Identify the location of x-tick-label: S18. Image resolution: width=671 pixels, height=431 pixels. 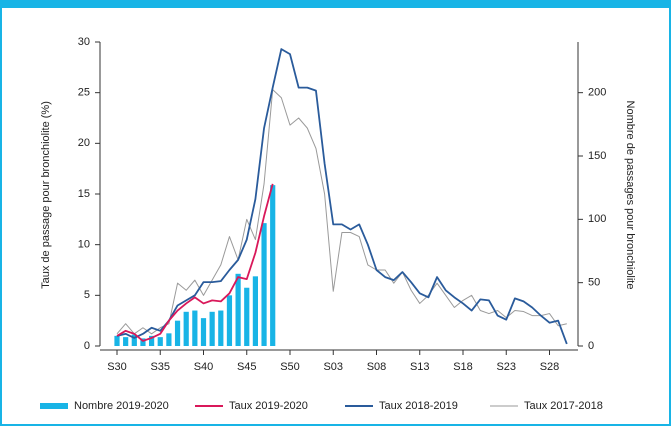
(463, 367).